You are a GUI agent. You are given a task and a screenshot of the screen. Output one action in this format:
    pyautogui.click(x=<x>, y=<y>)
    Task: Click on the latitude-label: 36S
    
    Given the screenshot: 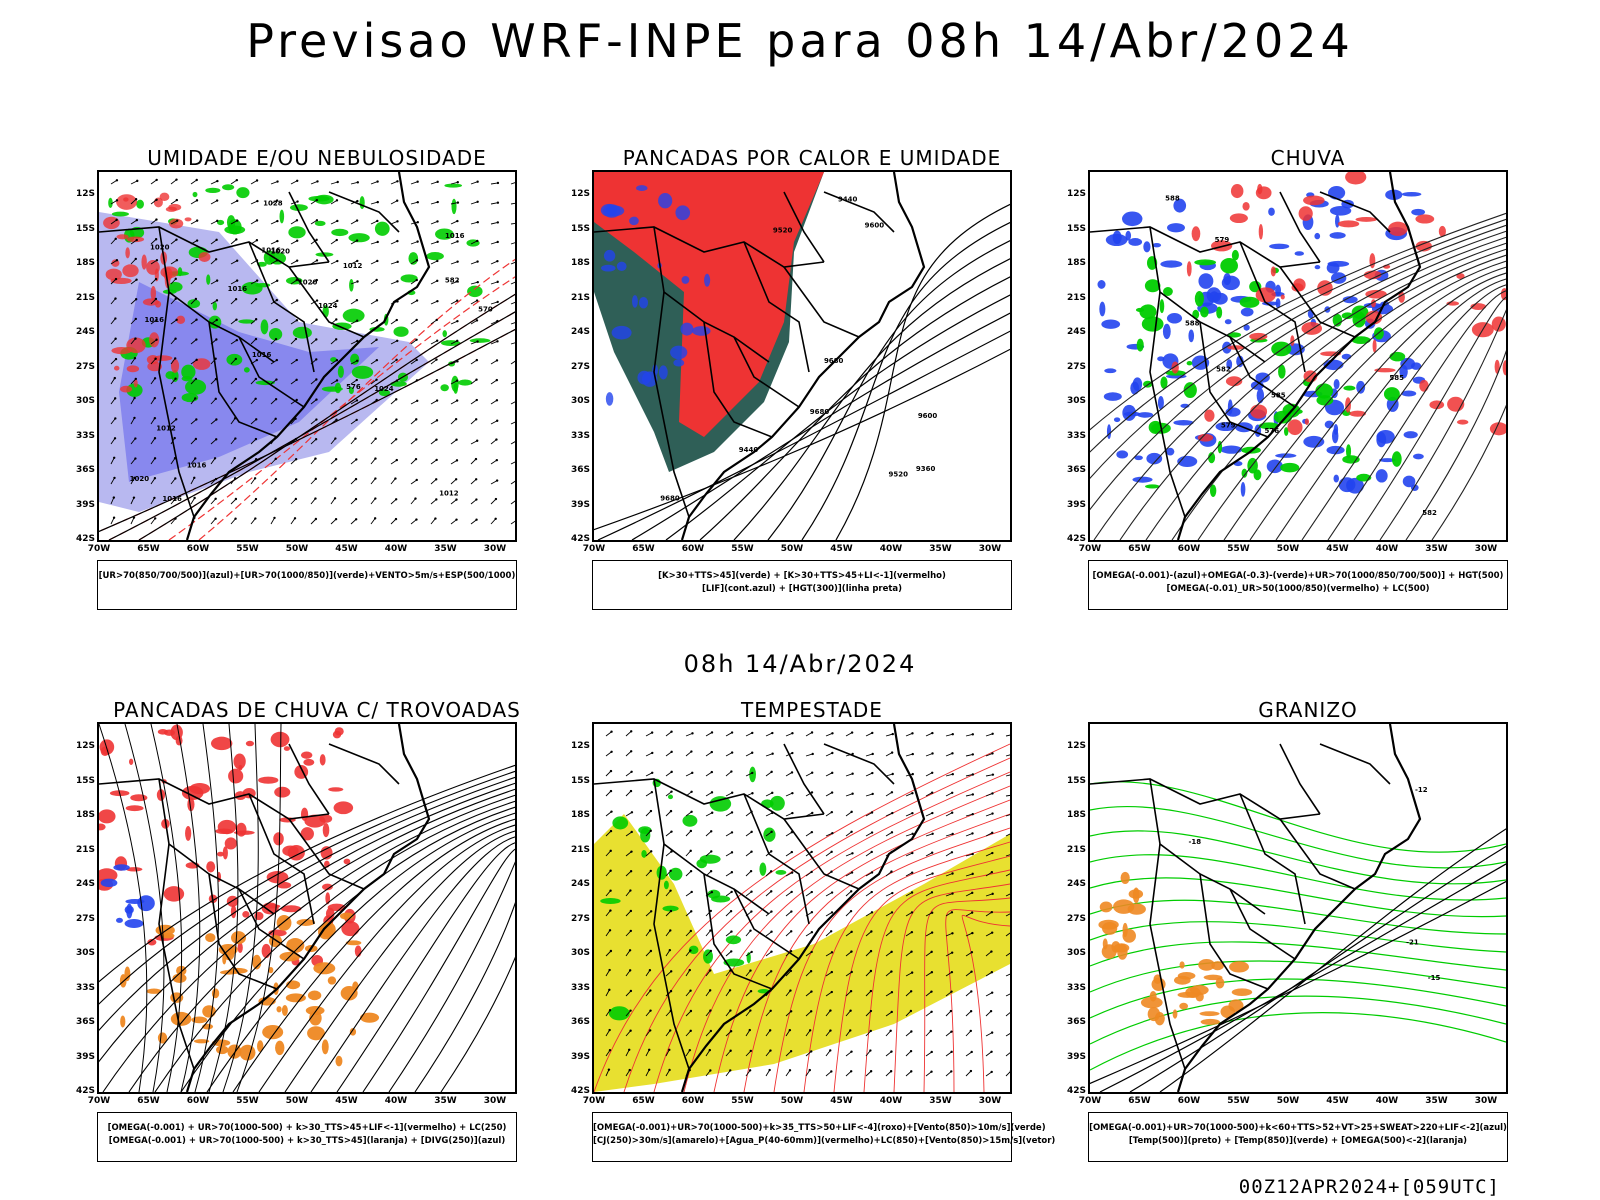 What is the action you would take?
    pyautogui.click(x=1076, y=470)
    